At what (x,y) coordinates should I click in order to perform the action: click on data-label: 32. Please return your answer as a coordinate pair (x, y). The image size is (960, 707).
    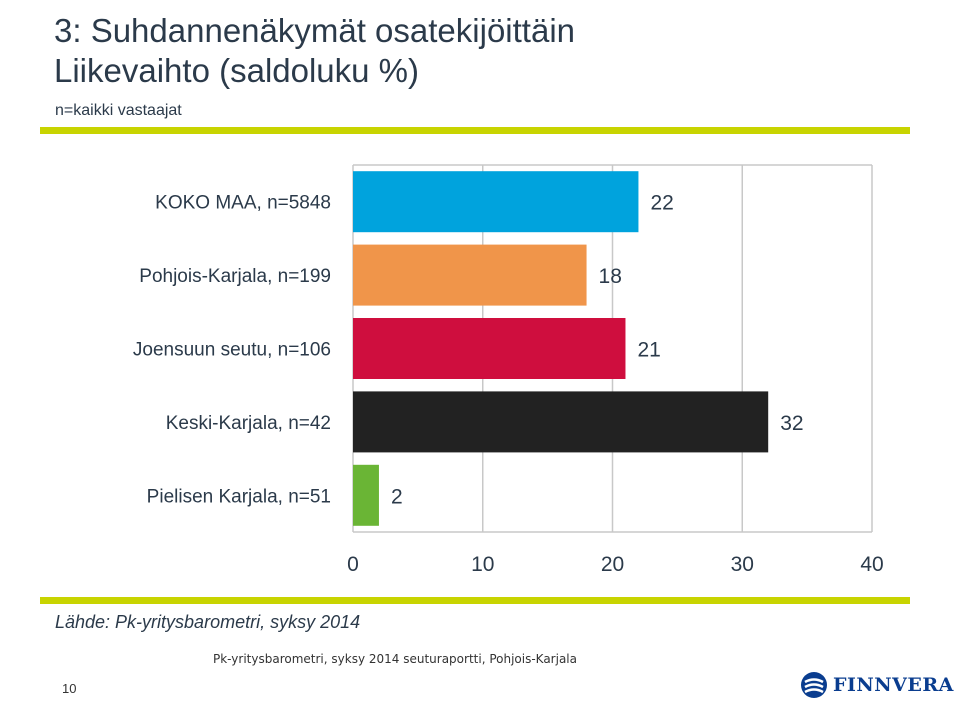
    Looking at the image, I should click on (791, 423).